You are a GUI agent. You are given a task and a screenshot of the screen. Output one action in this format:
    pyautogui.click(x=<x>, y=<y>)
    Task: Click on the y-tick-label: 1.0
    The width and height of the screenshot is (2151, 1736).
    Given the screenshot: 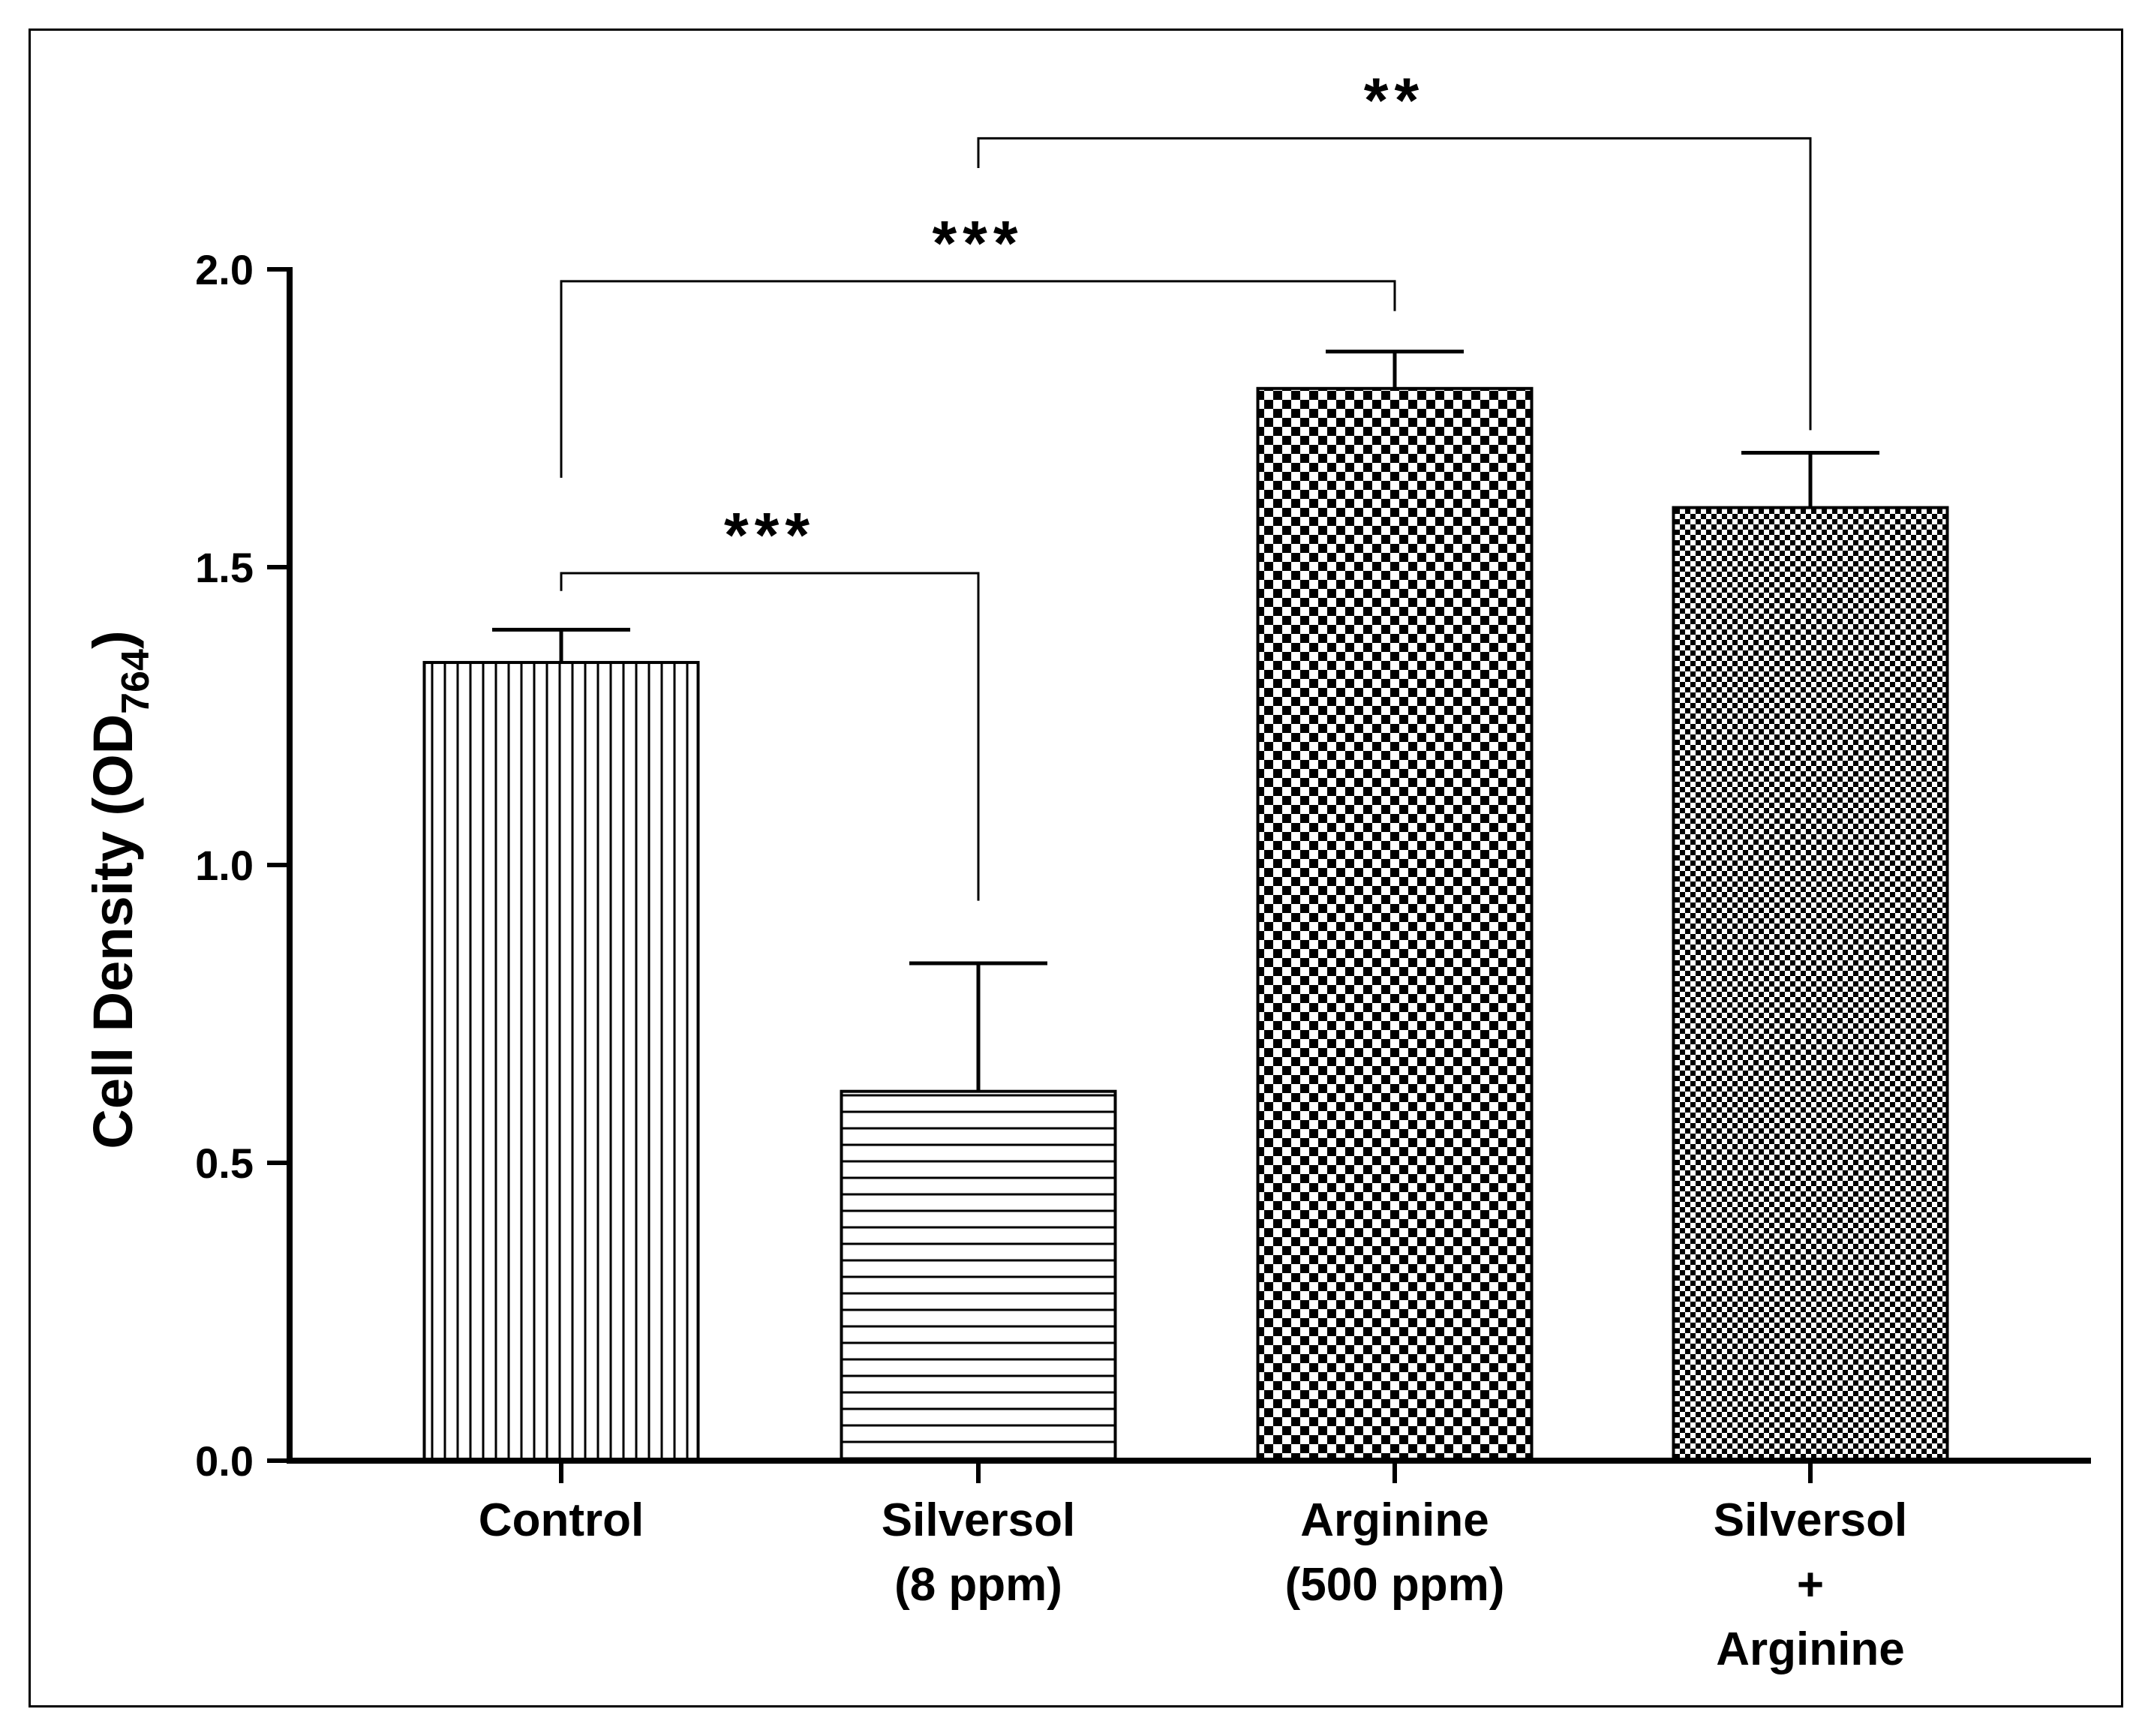 What is the action you would take?
    pyautogui.click(x=224, y=866)
    